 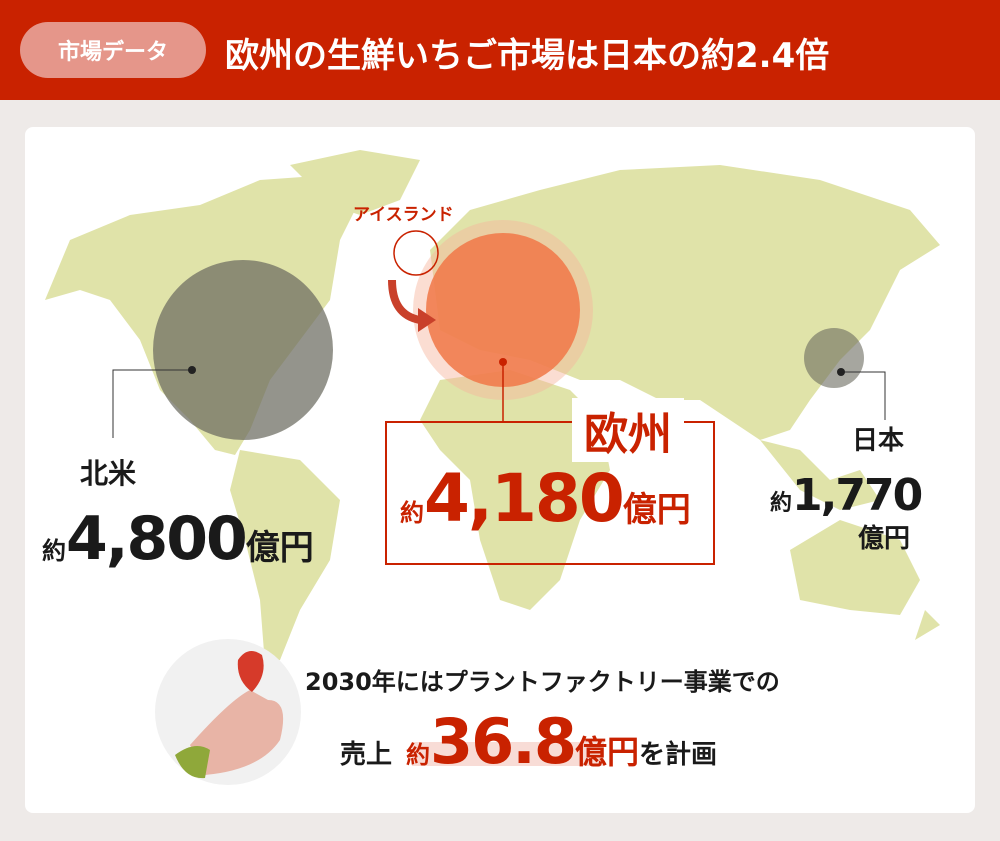 What do you see at coordinates (427, 320) in the screenshot?
I see `arrow-head-icon` at bounding box center [427, 320].